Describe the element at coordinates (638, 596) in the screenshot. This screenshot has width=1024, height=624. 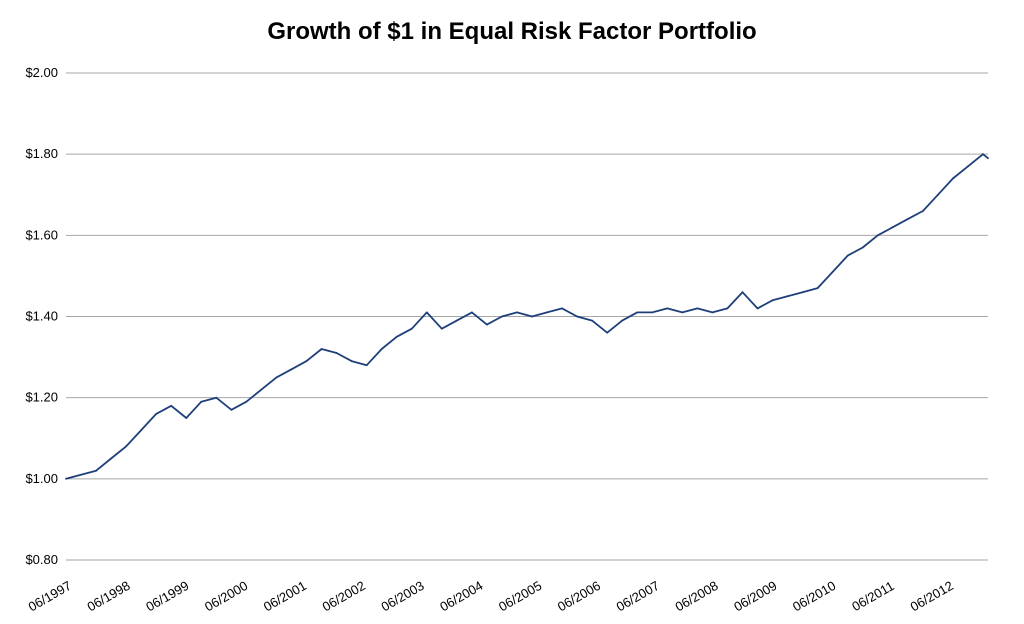
I see `x-tick-label: 06/2007` at that location.